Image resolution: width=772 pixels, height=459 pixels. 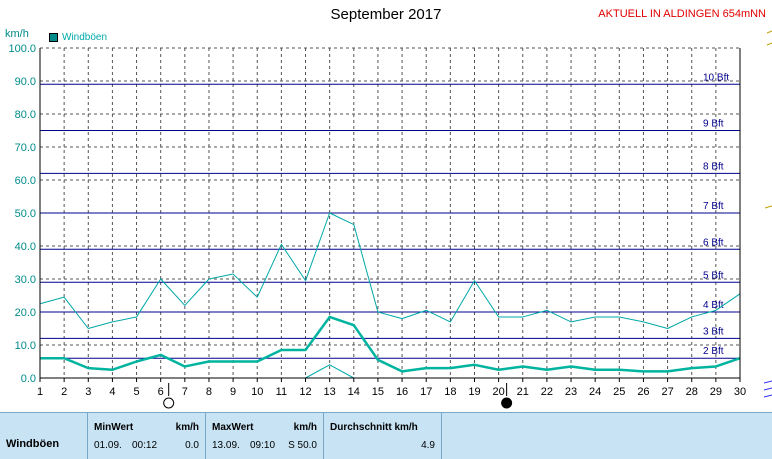 I want to click on y-tick-label: 60.0, so click(x=25, y=181).